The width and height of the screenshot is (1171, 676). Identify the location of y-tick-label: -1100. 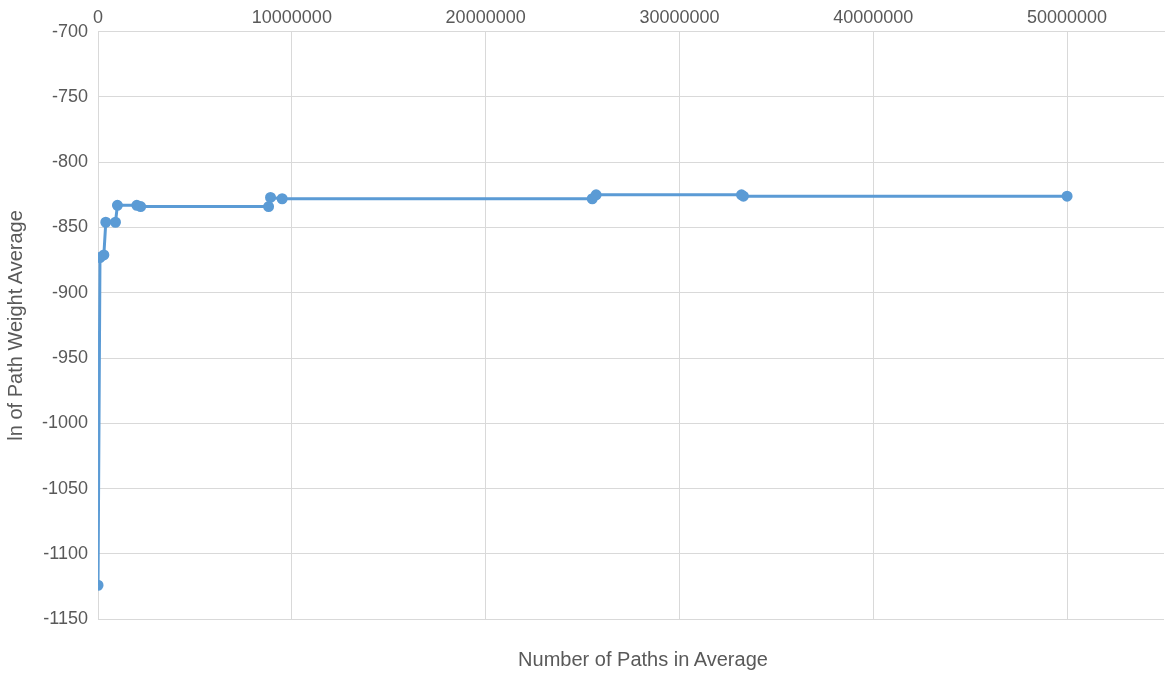
(66, 552).